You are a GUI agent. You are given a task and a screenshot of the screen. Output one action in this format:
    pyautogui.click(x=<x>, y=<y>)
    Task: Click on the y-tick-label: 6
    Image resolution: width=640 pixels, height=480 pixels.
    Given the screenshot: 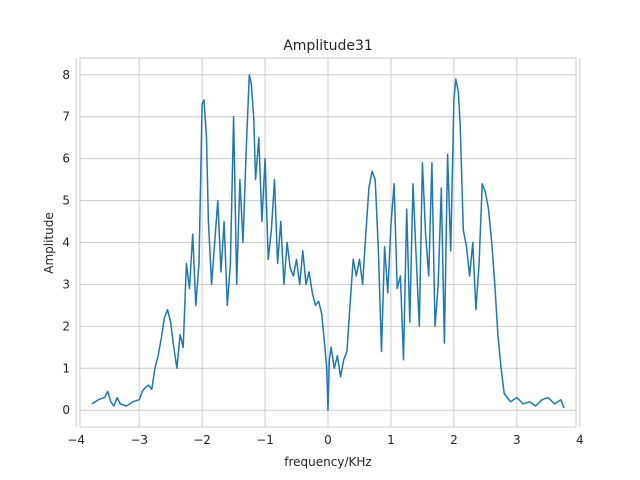 What is the action you would take?
    pyautogui.click(x=66, y=159)
    